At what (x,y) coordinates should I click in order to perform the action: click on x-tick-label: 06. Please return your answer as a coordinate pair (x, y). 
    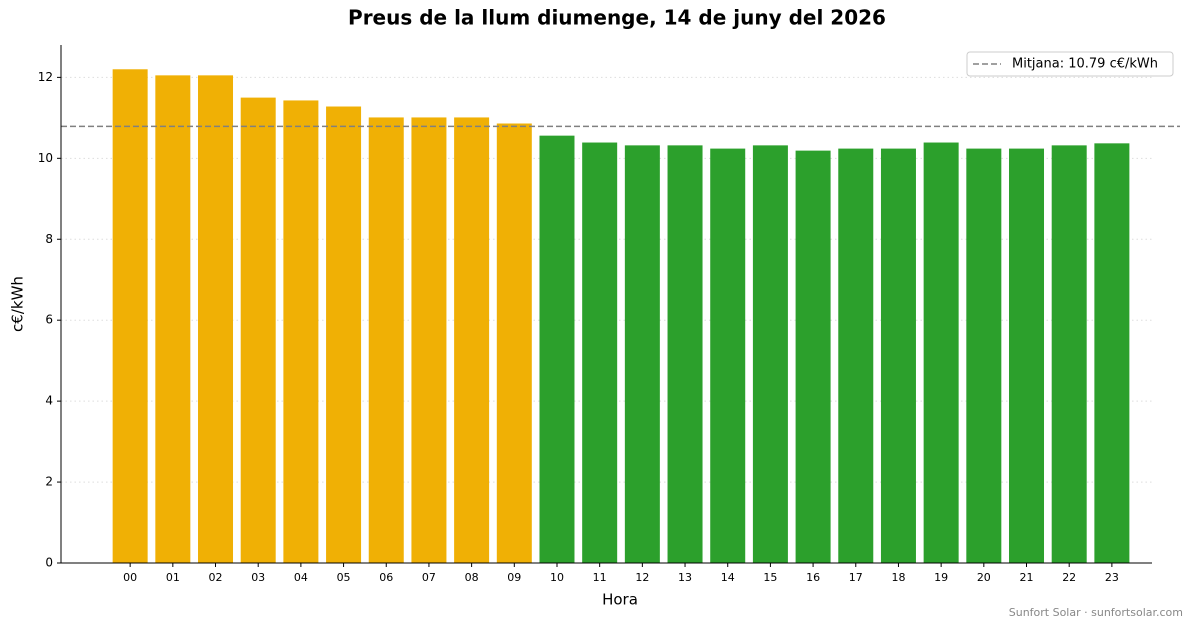
    Looking at the image, I should click on (386, 577).